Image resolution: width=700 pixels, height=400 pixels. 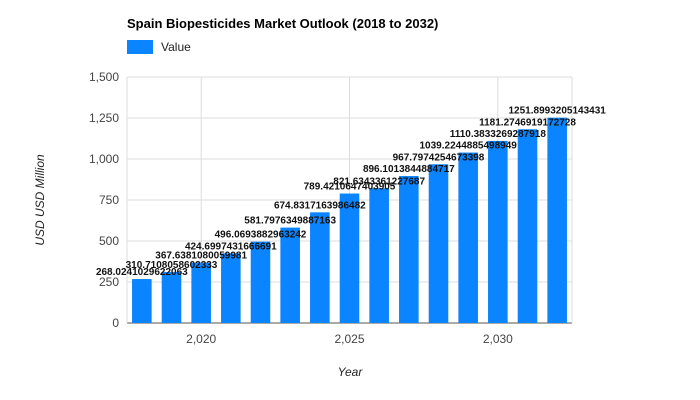 What do you see at coordinates (379, 181) in the screenshot?
I see `data-label: 821.6343361227687` at bounding box center [379, 181].